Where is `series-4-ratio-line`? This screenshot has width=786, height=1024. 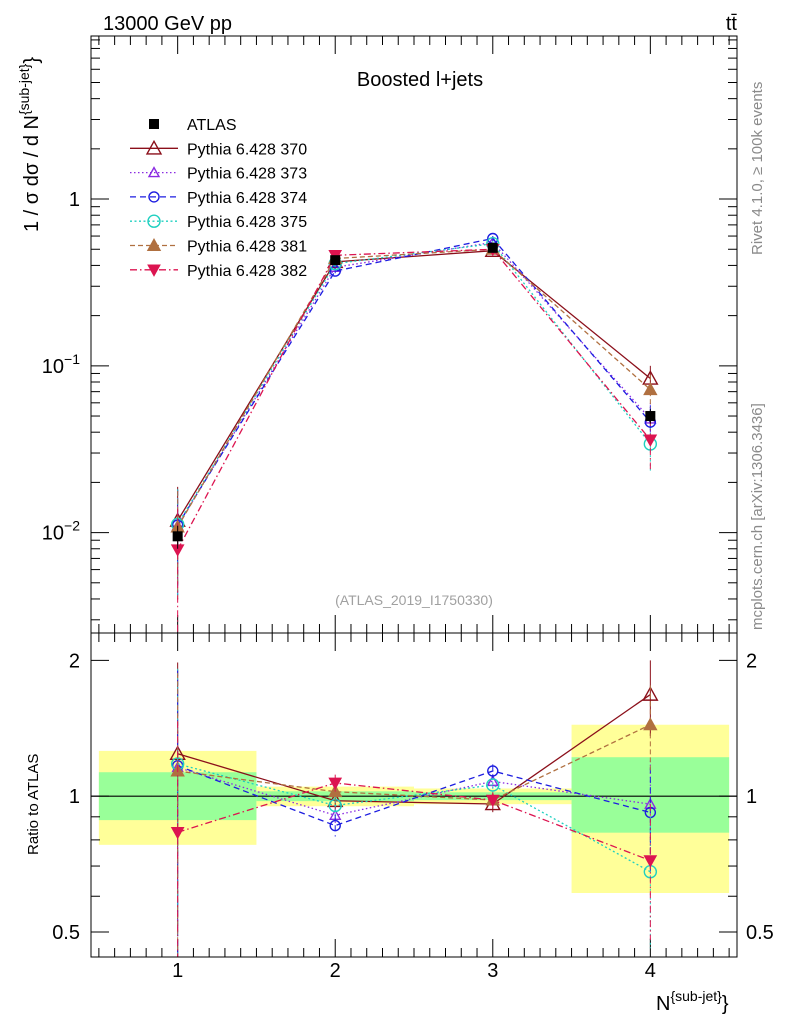
series-4-ratio-line is located at coordinates (414, 762).